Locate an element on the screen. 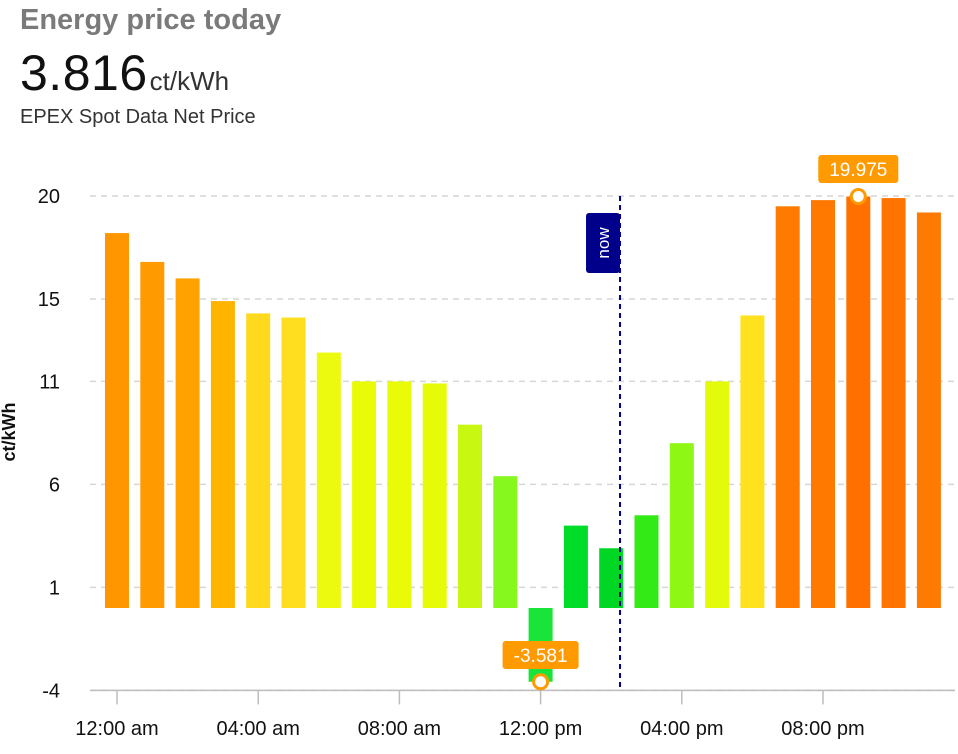 The width and height of the screenshot is (958, 754). current-price-value: 3.816 is located at coordinates (84, 73).